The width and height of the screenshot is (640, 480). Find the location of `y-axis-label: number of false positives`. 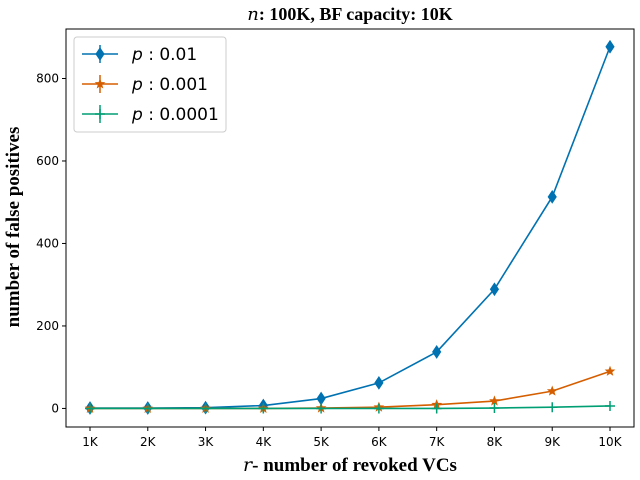

y-axis-label: number of false positives is located at coordinates (13, 227).